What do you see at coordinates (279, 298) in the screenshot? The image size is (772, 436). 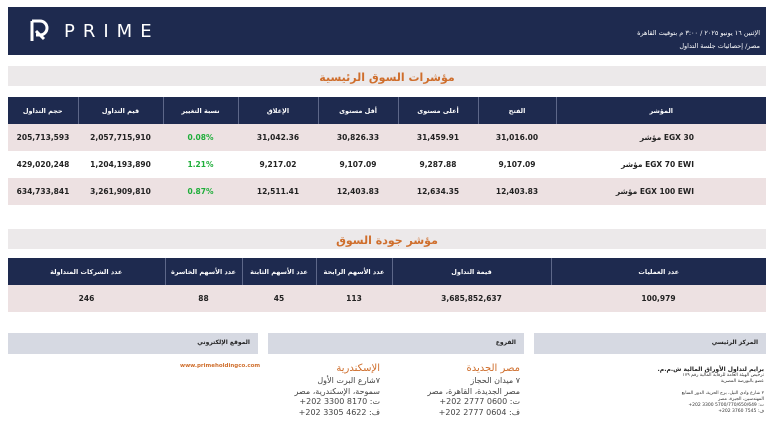 I see `unchanged-cell: 45` at bounding box center [279, 298].